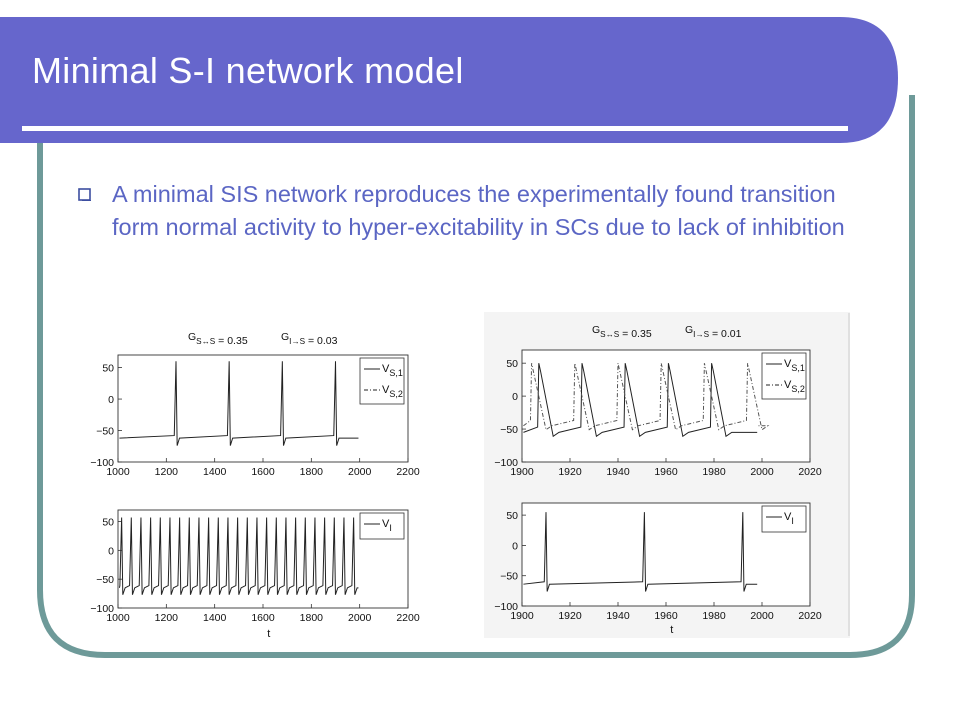 The width and height of the screenshot is (960, 720). What do you see at coordinates (309, 339) in the screenshot?
I see `chart-title-inhibition: GI→S = 0.03` at bounding box center [309, 339].